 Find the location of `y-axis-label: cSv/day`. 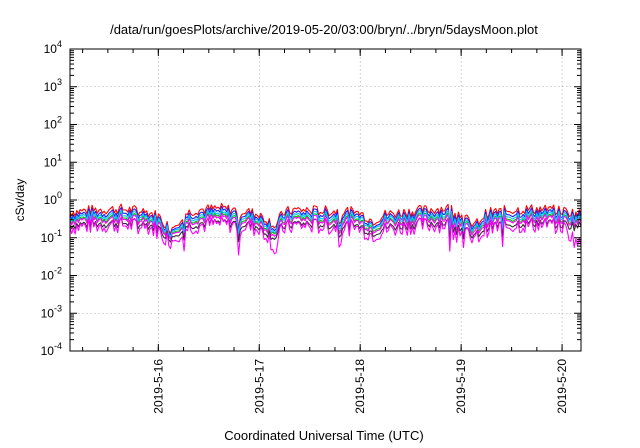

y-axis-label: cSv/day is located at coordinates (20, 200).